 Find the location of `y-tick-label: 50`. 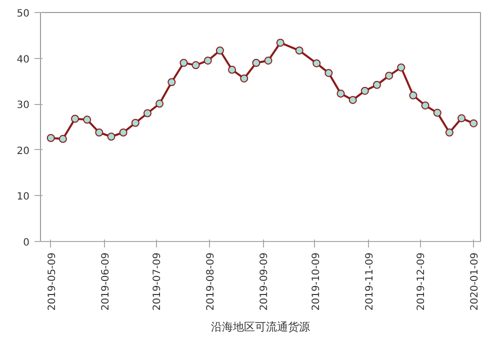

y-tick-label: 50 is located at coordinates (23, 14).